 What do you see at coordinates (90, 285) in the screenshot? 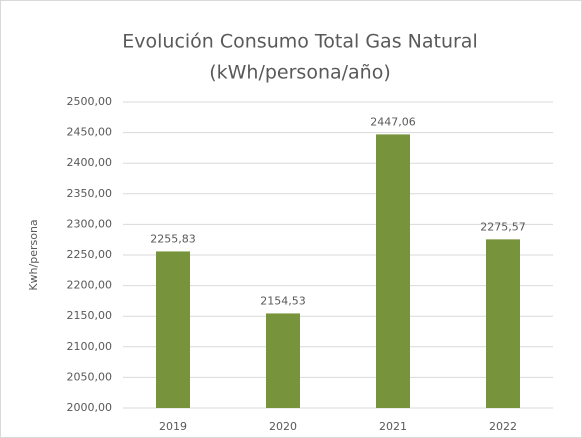
I see `y-tick-label: 2200,00` at bounding box center [90, 285].